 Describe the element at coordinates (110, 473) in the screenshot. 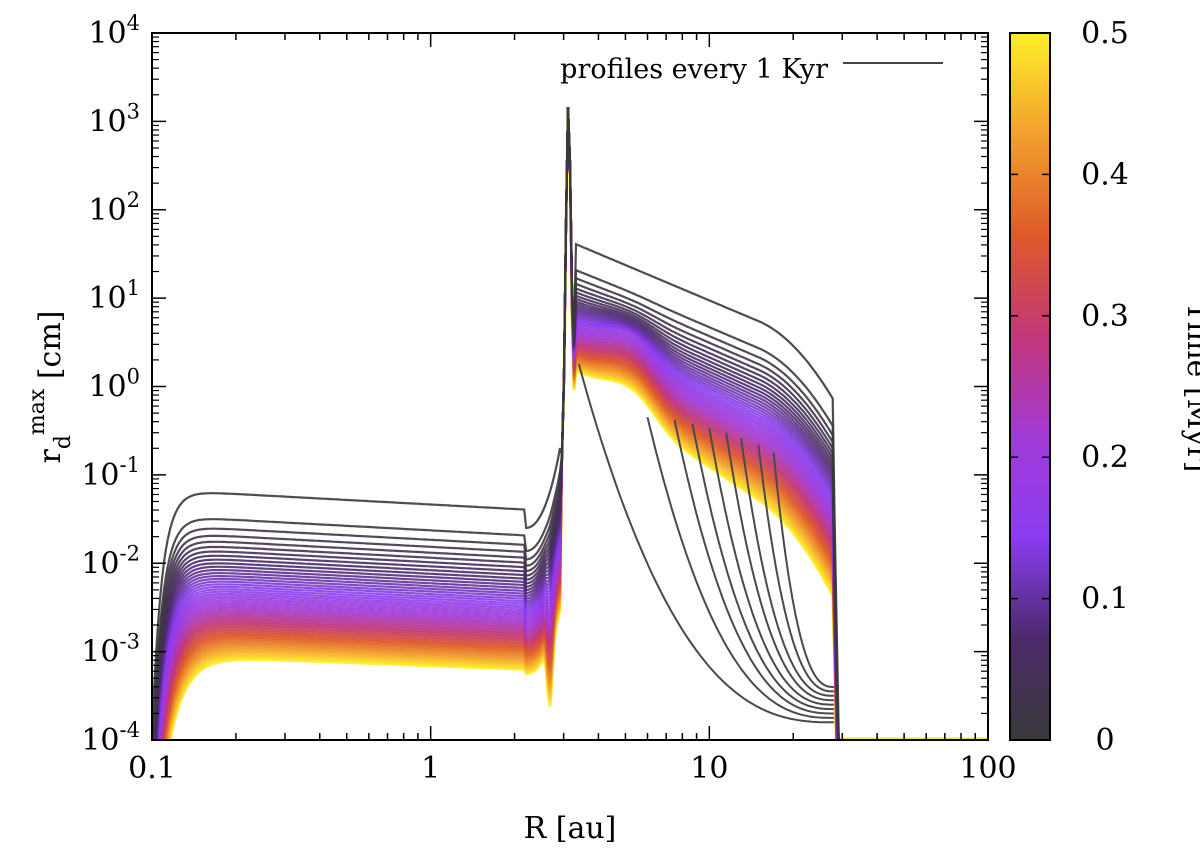

I see `y-tick-label: 10⁻¹` at that location.